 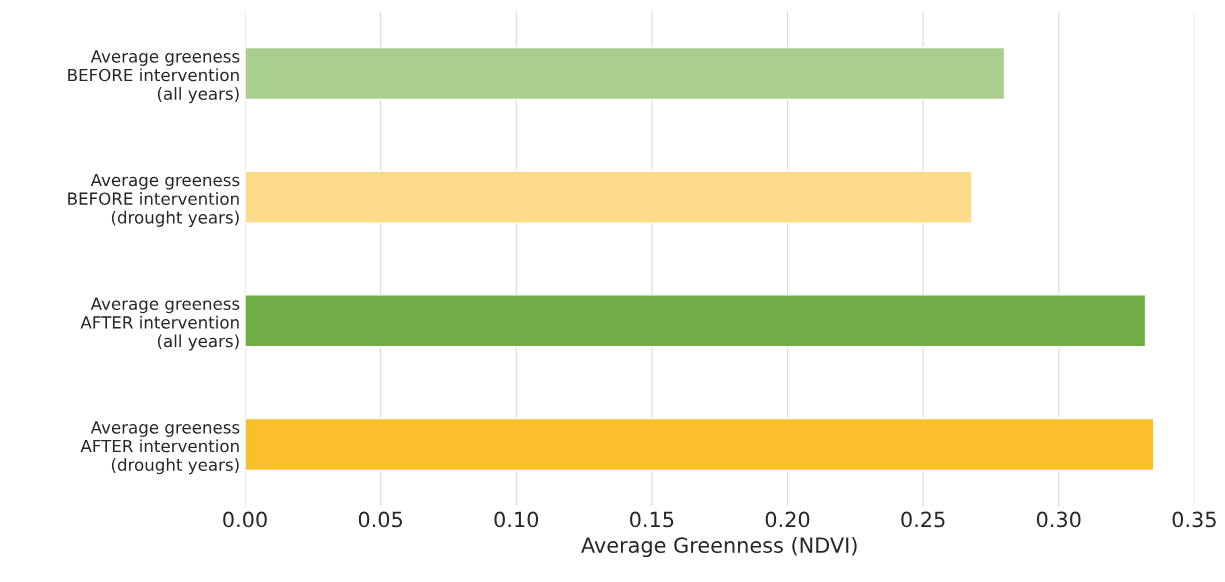 I want to click on x-tick-label: 0.25, so click(x=923, y=519).